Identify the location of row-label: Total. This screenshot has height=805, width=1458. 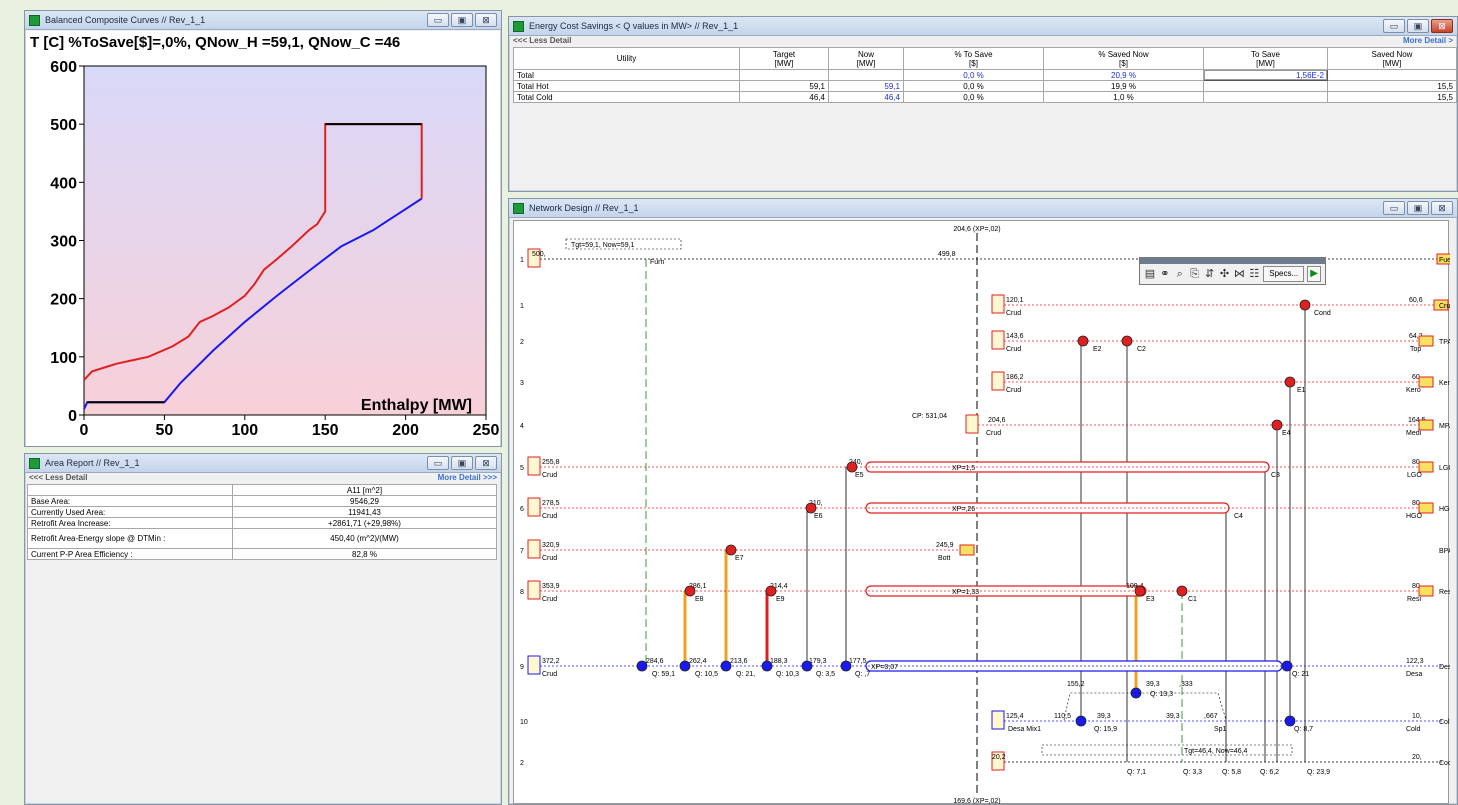
(626, 75).